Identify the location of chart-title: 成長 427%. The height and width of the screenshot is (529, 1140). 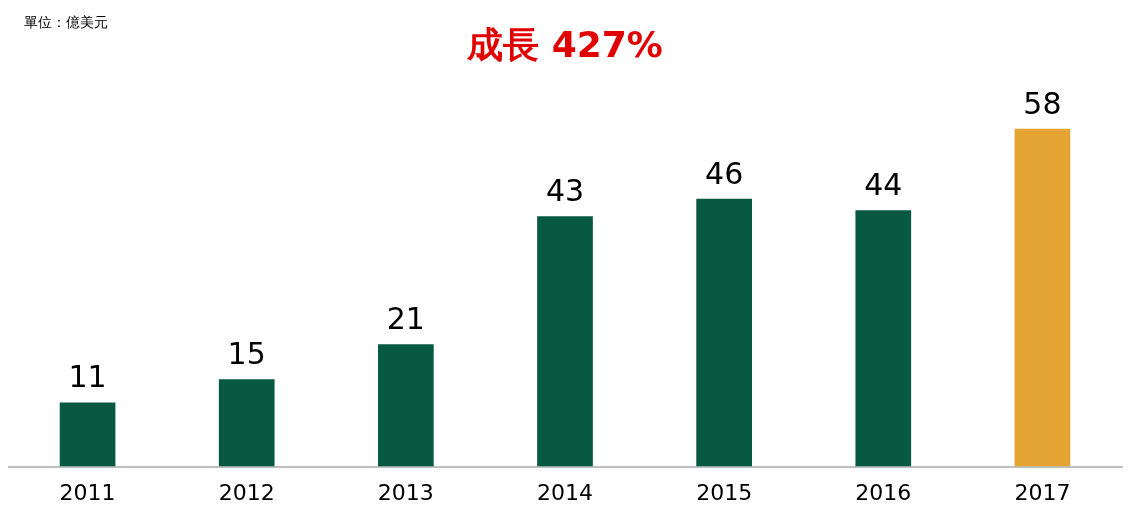
(564, 44).